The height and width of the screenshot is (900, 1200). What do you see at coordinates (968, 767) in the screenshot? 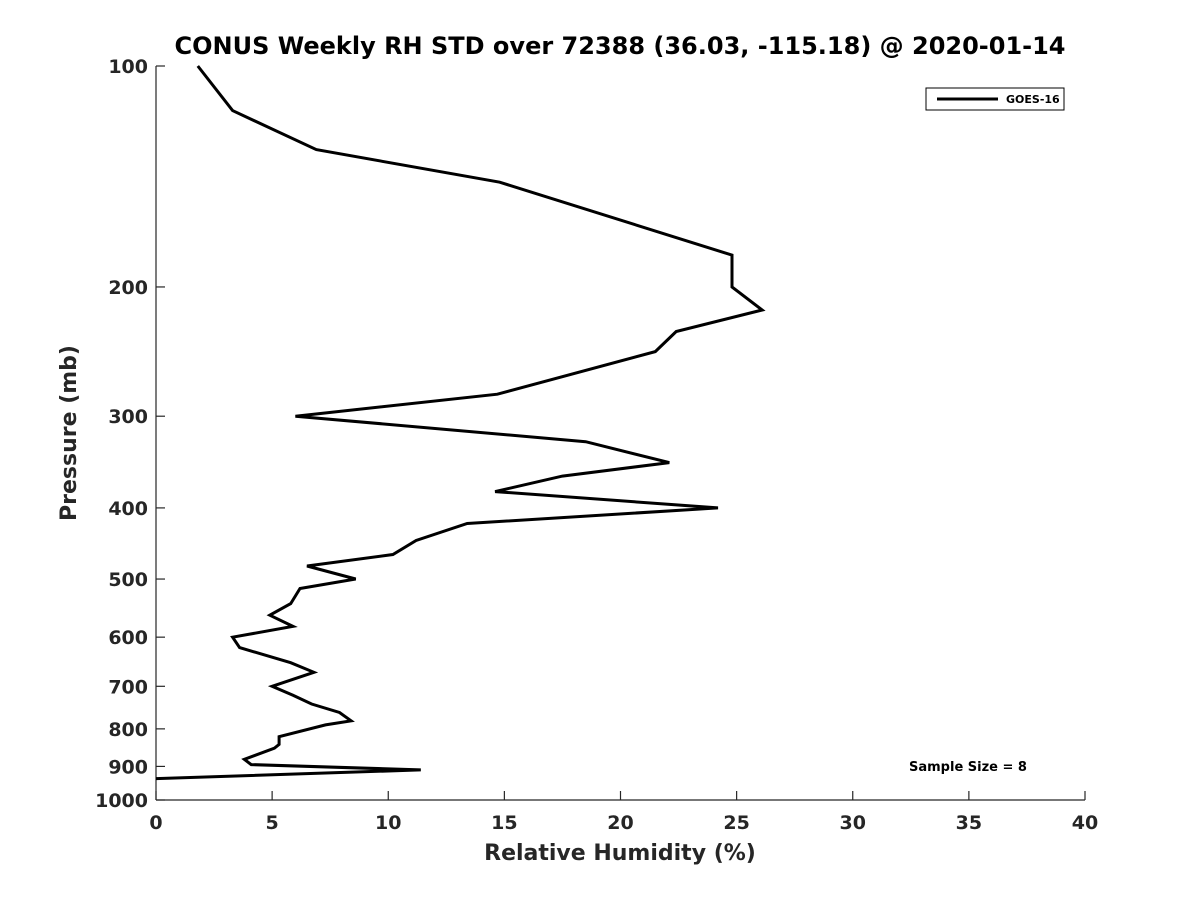
I see `sample-size-annotation: Sample Size = 8` at bounding box center [968, 767].